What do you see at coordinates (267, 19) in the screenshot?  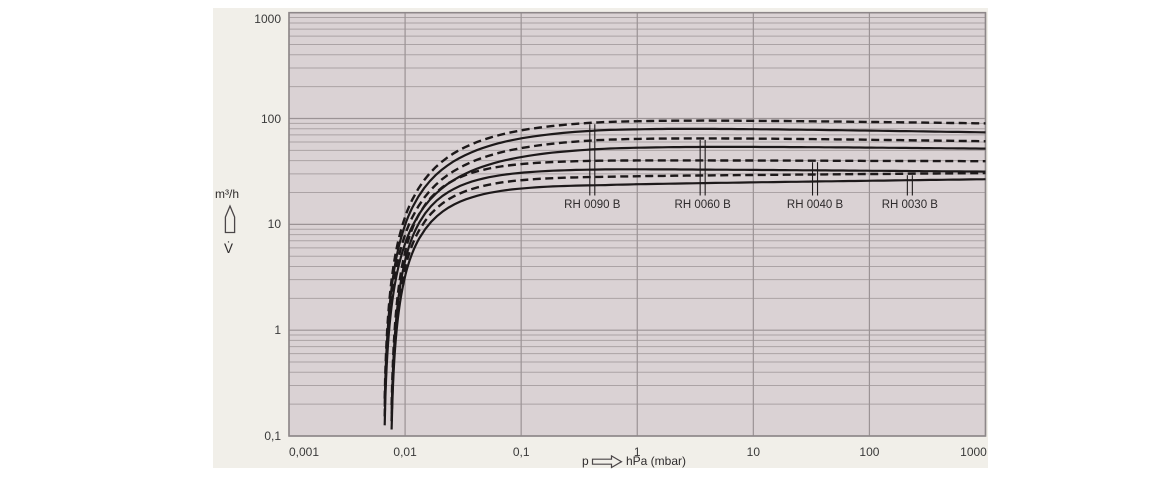 I see `y-tick-label: 1000` at bounding box center [267, 19].